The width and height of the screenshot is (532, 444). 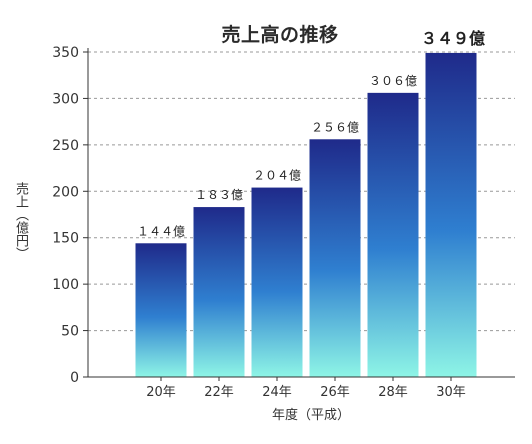 I want to click on data-label: ３０６億, so click(x=393, y=81).